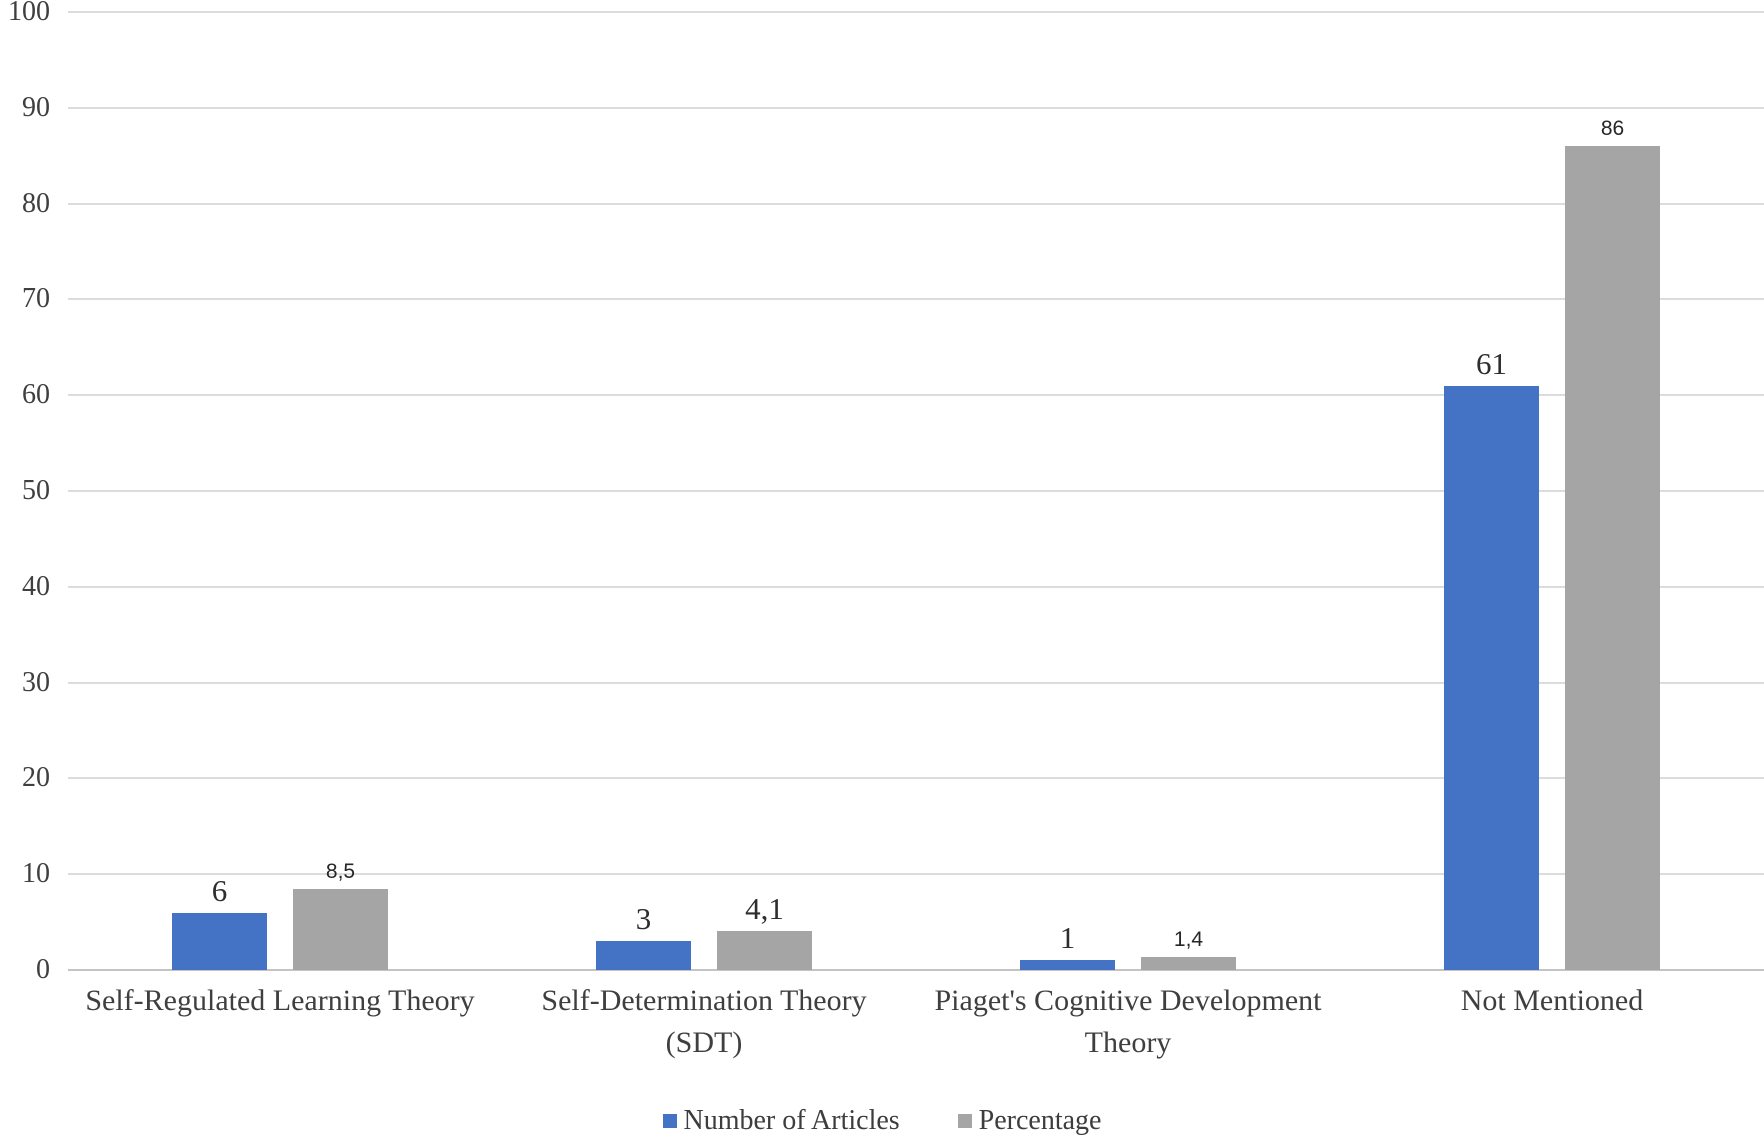 The width and height of the screenshot is (1764, 1143). What do you see at coordinates (964, 1121) in the screenshot?
I see `legend-swatch-percentage` at bounding box center [964, 1121].